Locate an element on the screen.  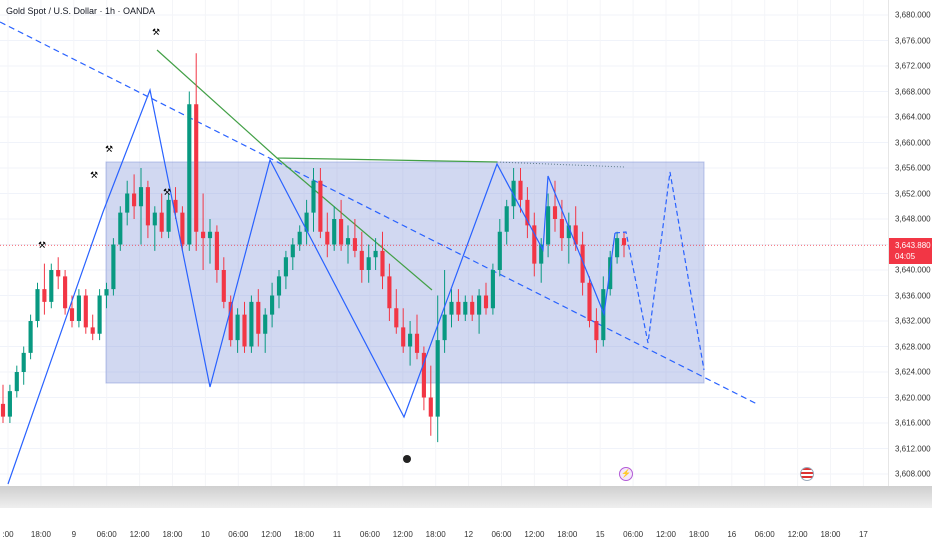
chart-title: Gold Spot / U.S. Dollar · 1h · OANDA is located at coordinates (81, 11).